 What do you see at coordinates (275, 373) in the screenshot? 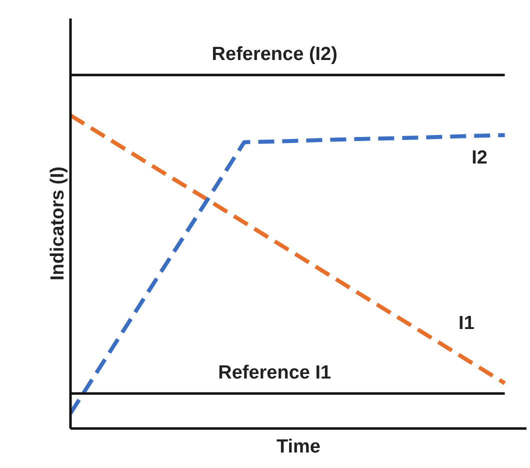
I see `series-label: Reference I1` at bounding box center [275, 373].